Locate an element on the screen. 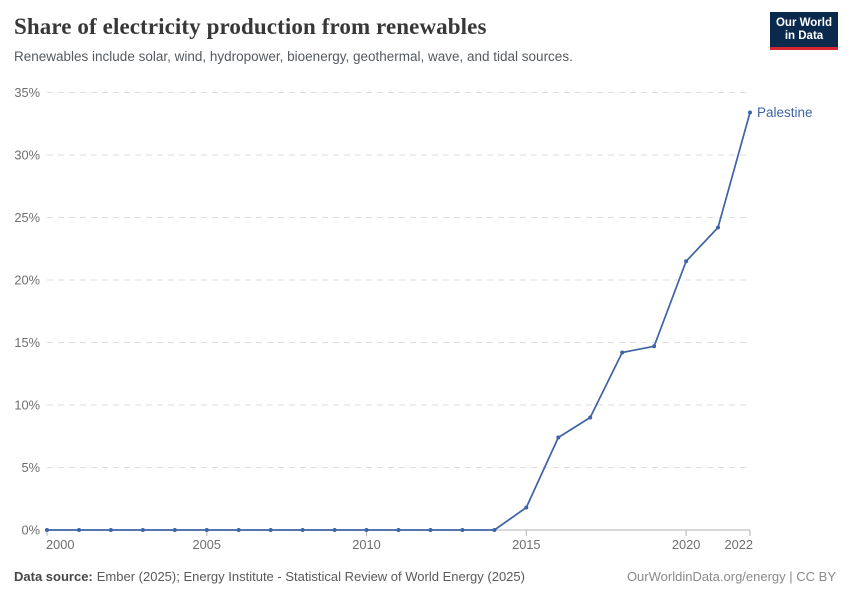  data-source-label: Data source: is located at coordinates (53, 576).